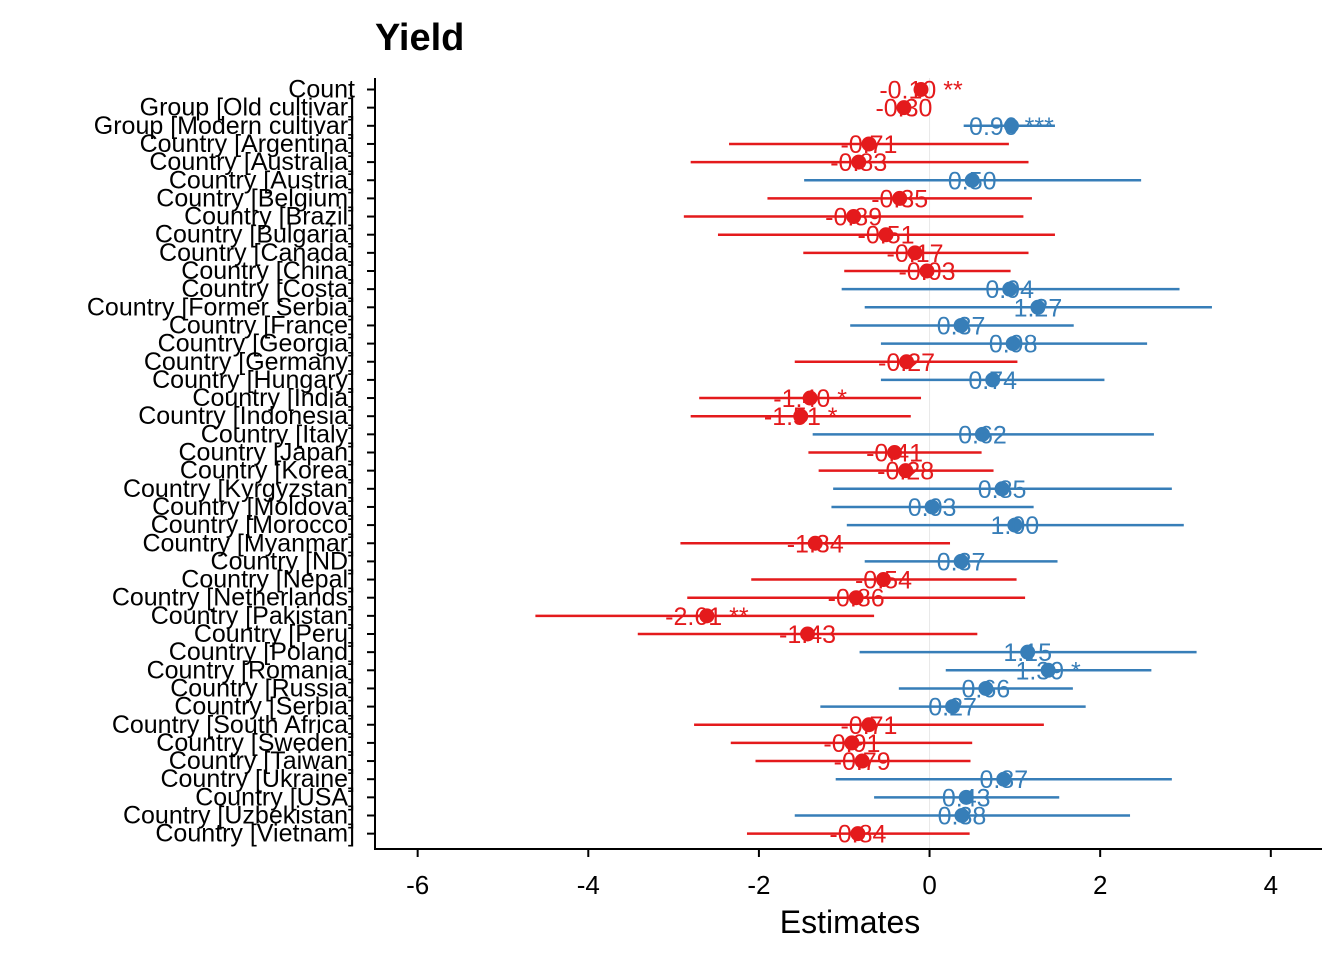  Describe the element at coordinates (268, 271) in the screenshot. I see `y-tick-label: Country [China]` at that location.